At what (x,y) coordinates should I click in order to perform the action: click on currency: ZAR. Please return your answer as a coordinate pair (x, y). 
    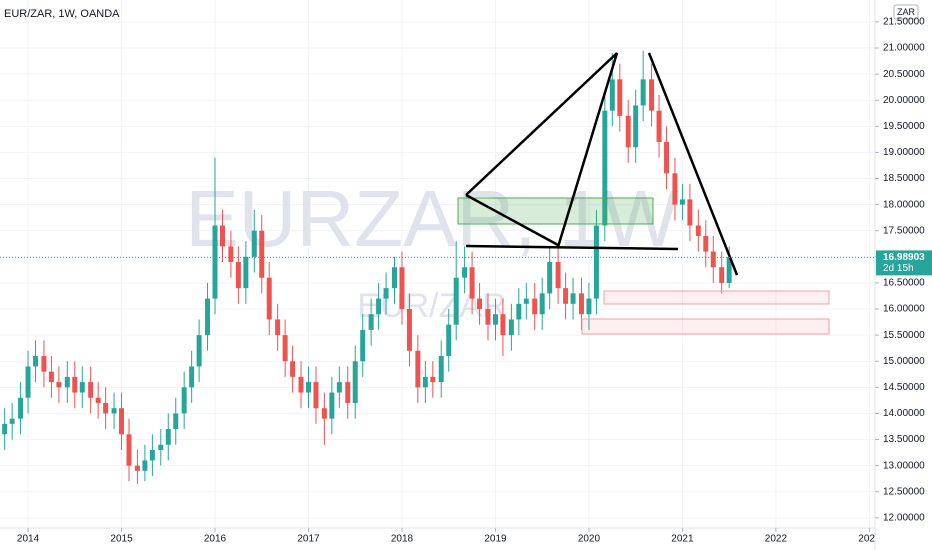
    Looking at the image, I should click on (906, 12).